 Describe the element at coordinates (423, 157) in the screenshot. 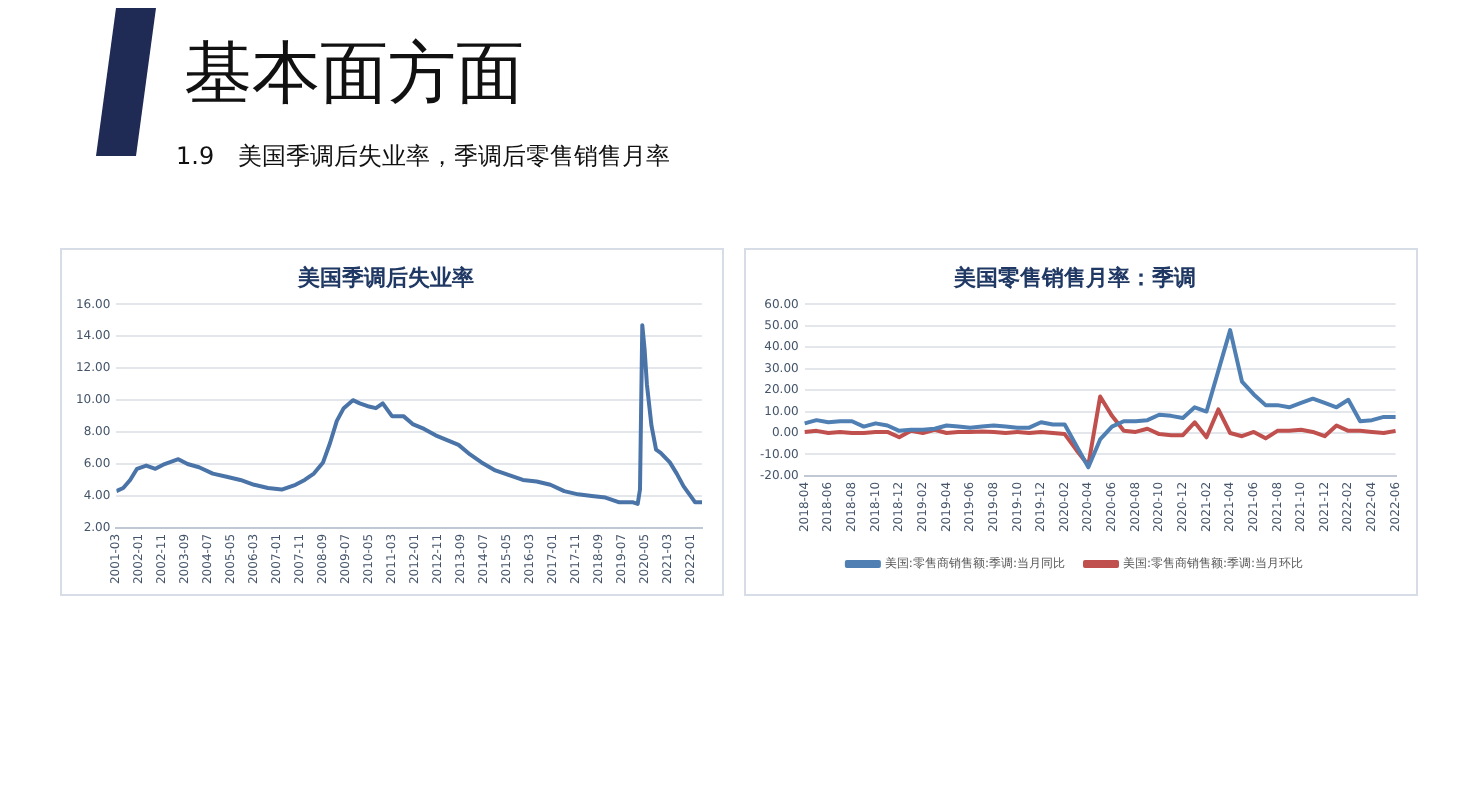

I see `text: 1.9 美国季调后失业率，季调后零售销售月率` at that location.